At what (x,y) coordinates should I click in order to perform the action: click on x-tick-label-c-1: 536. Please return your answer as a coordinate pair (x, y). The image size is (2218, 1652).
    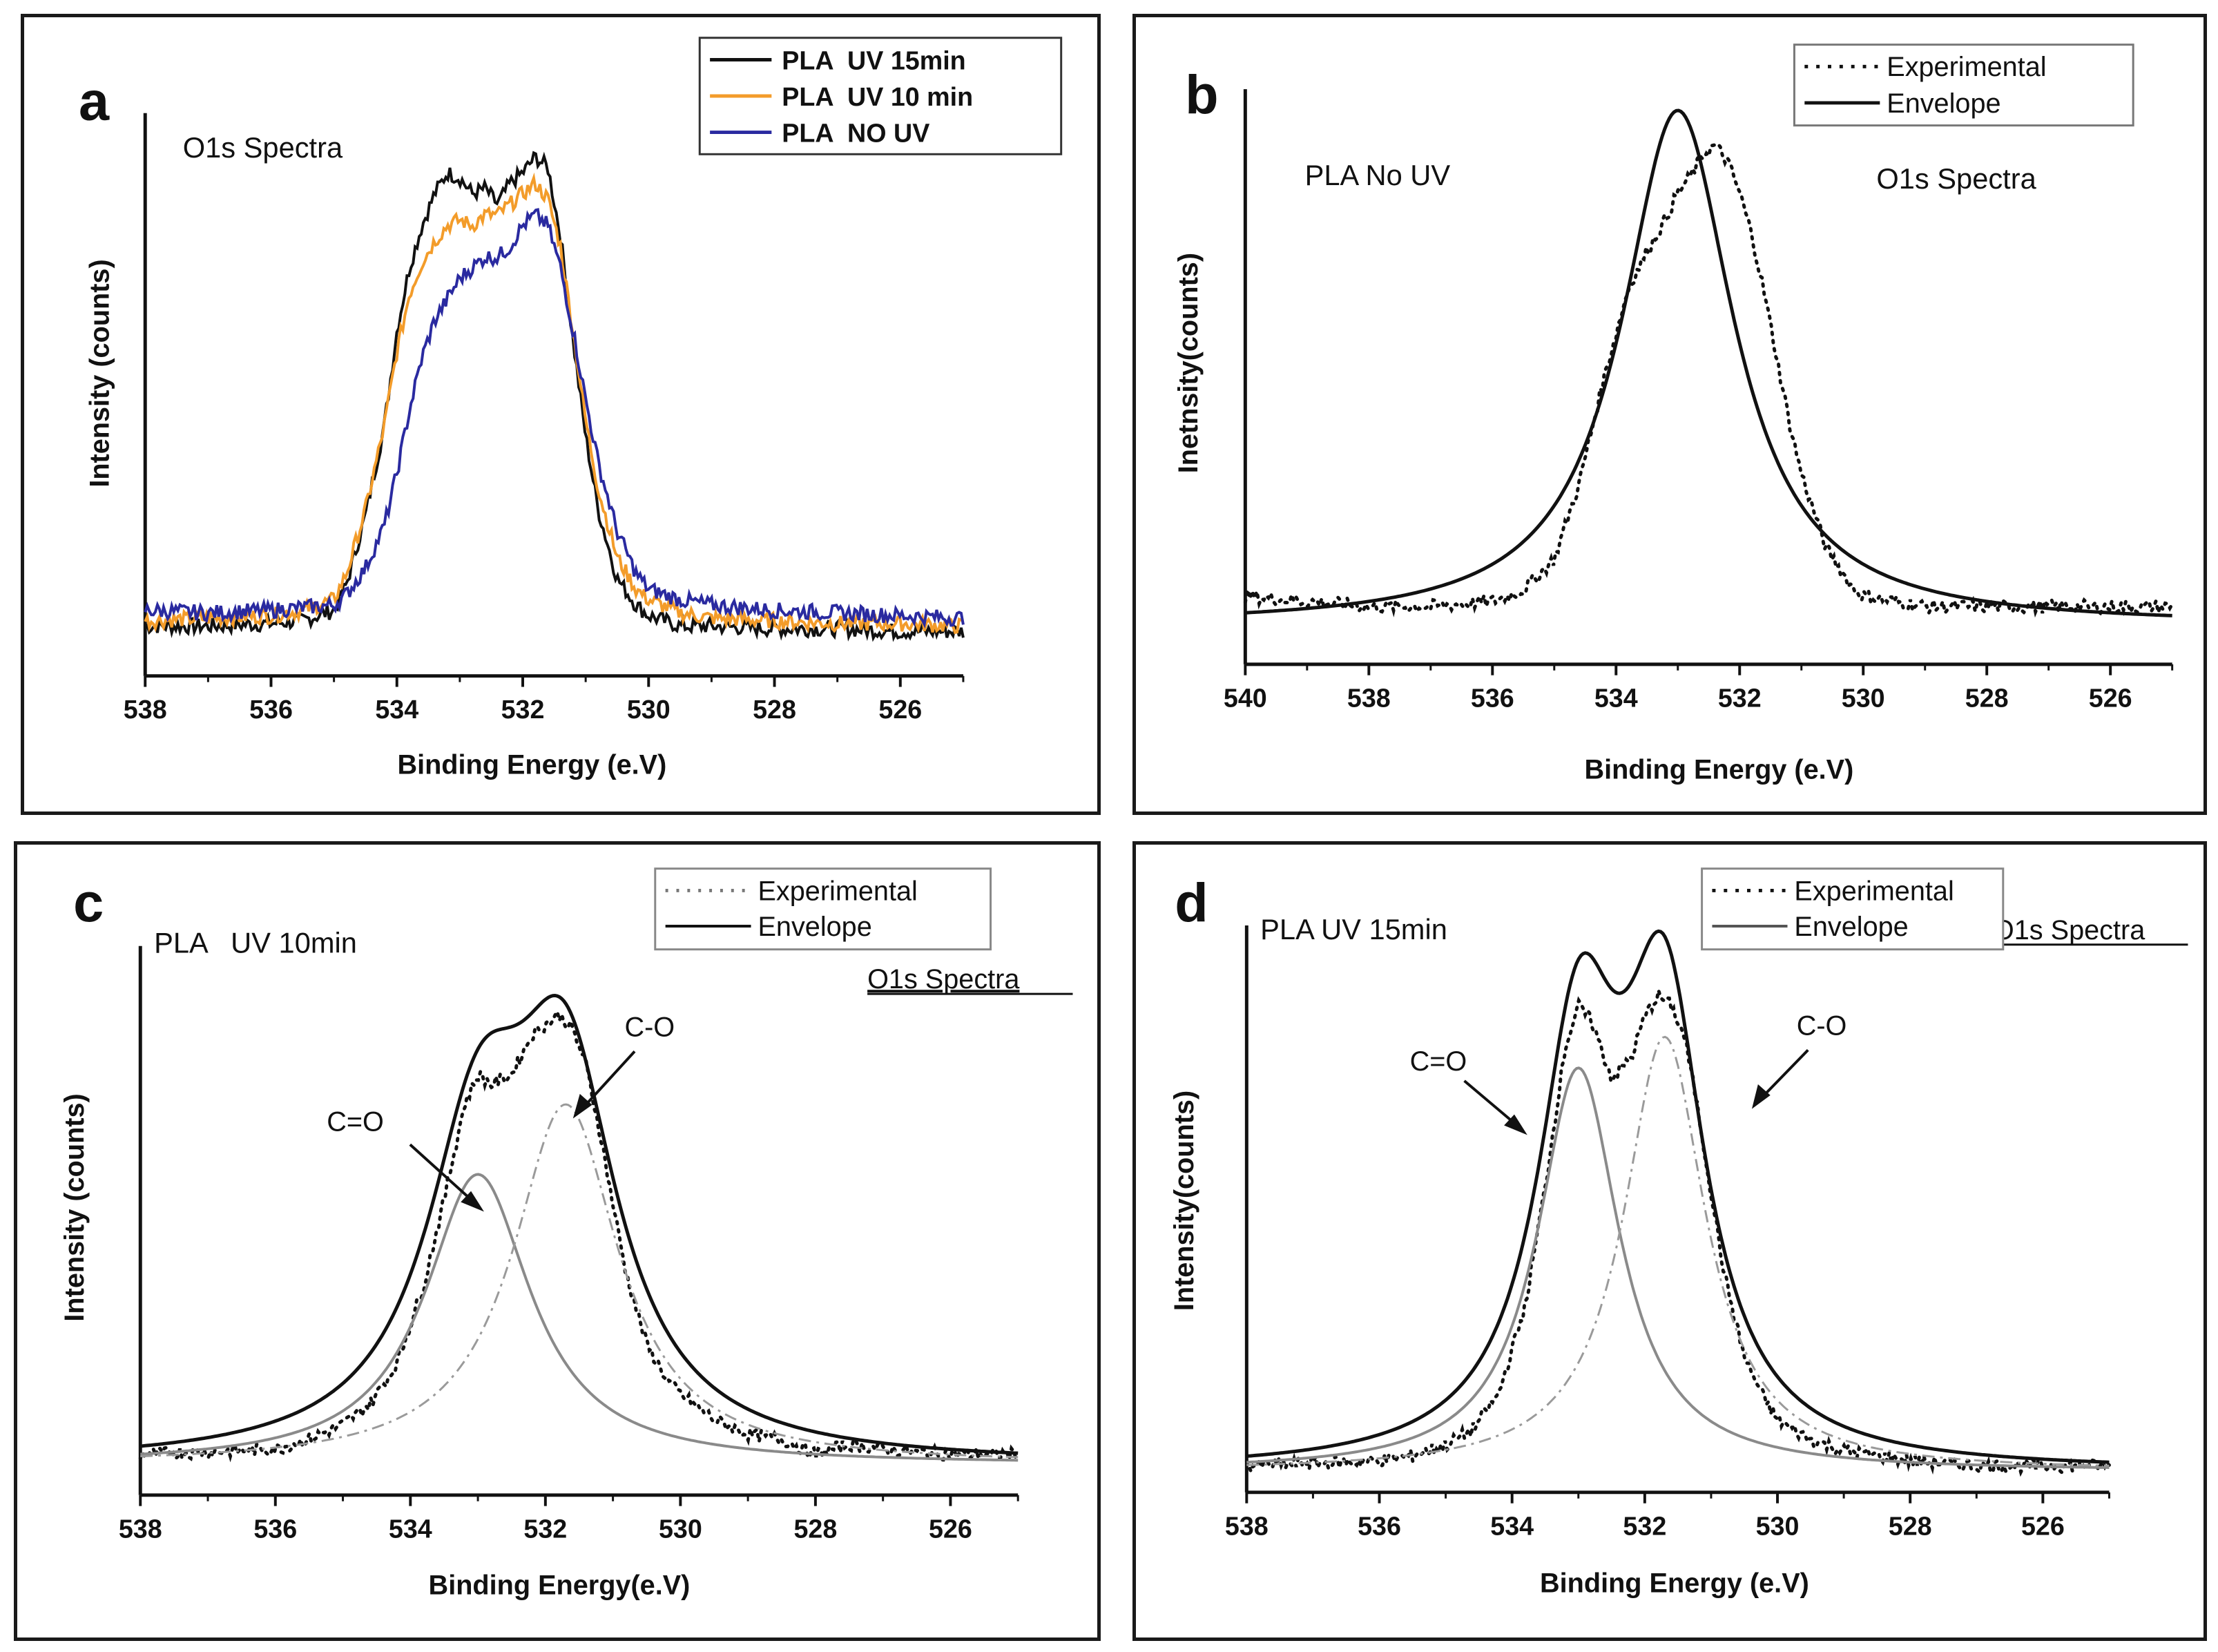
    Looking at the image, I should click on (275, 1528).